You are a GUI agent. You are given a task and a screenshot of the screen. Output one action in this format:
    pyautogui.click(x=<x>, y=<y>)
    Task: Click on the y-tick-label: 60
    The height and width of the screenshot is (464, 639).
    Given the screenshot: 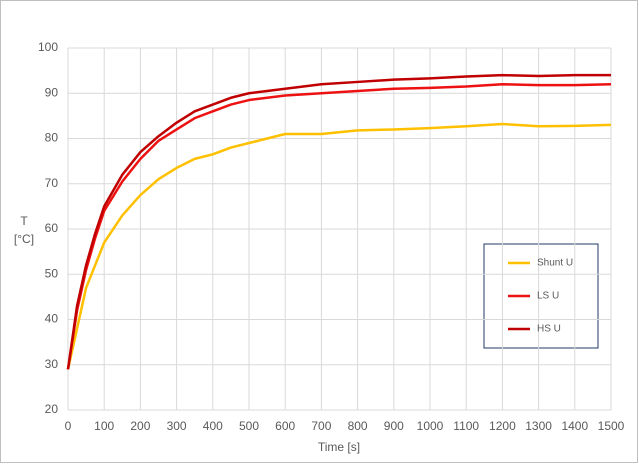 What is the action you would take?
    pyautogui.click(x=52, y=228)
    